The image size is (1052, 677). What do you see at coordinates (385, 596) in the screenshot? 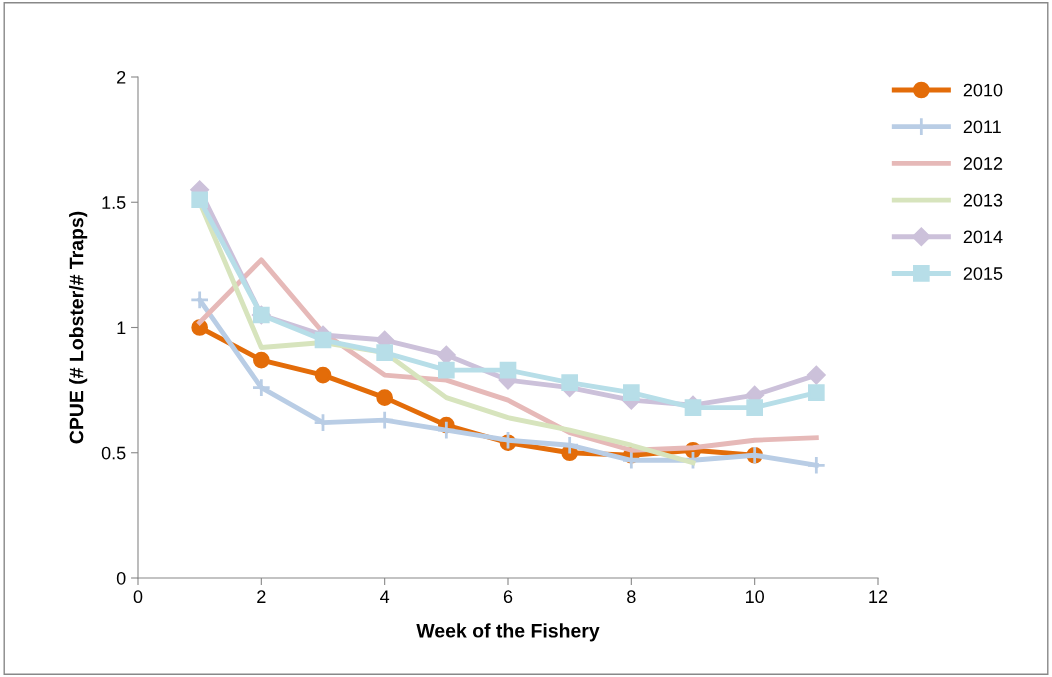
I see `x-tick-label: 4` at bounding box center [385, 596].